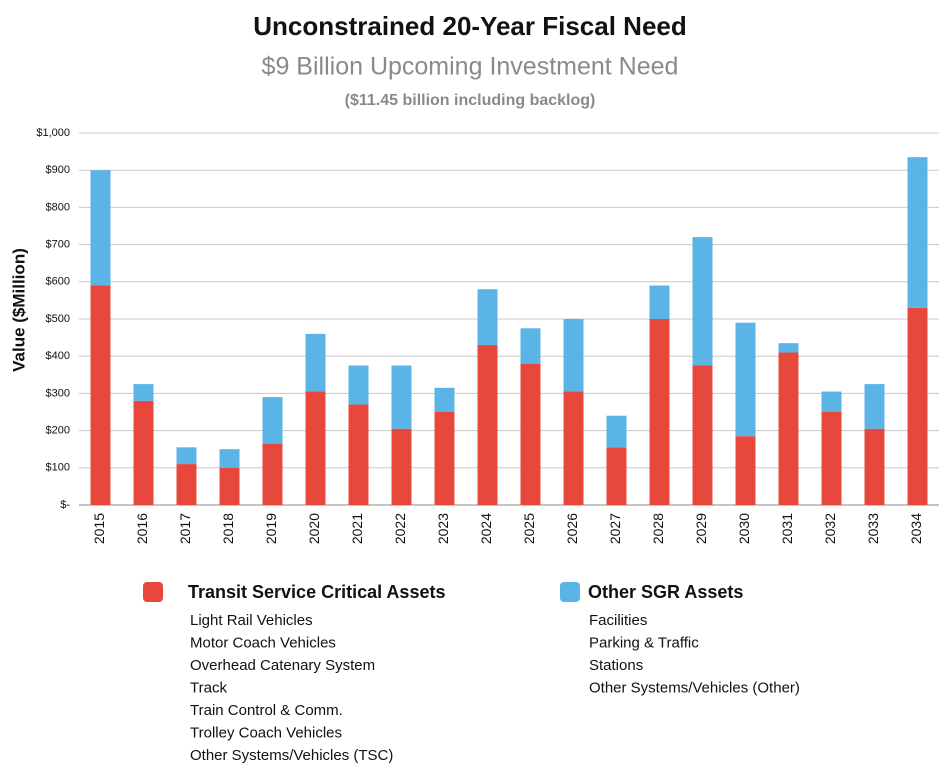  What do you see at coordinates (701, 528) in the screenshot?
I see `x-tick-label: 2029` at bounding box center [701, 528].